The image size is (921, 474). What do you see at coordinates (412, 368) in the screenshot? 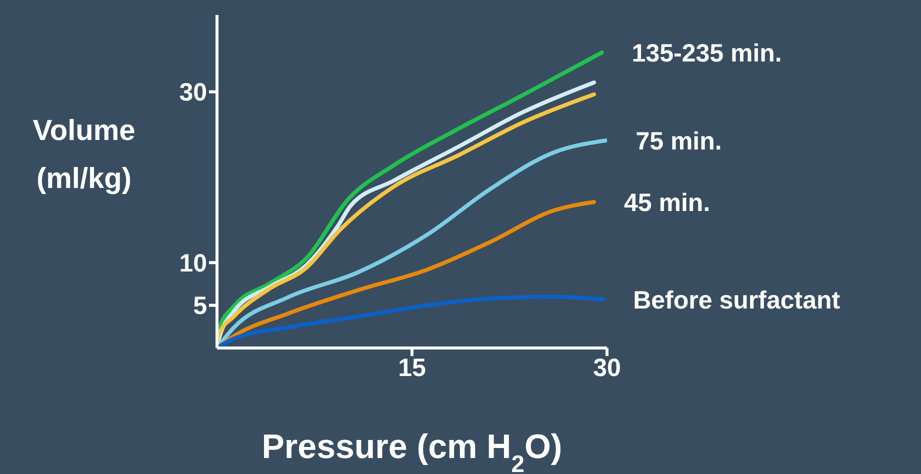
I see `x-tick-label: 15` at bounding box center [412, 368].